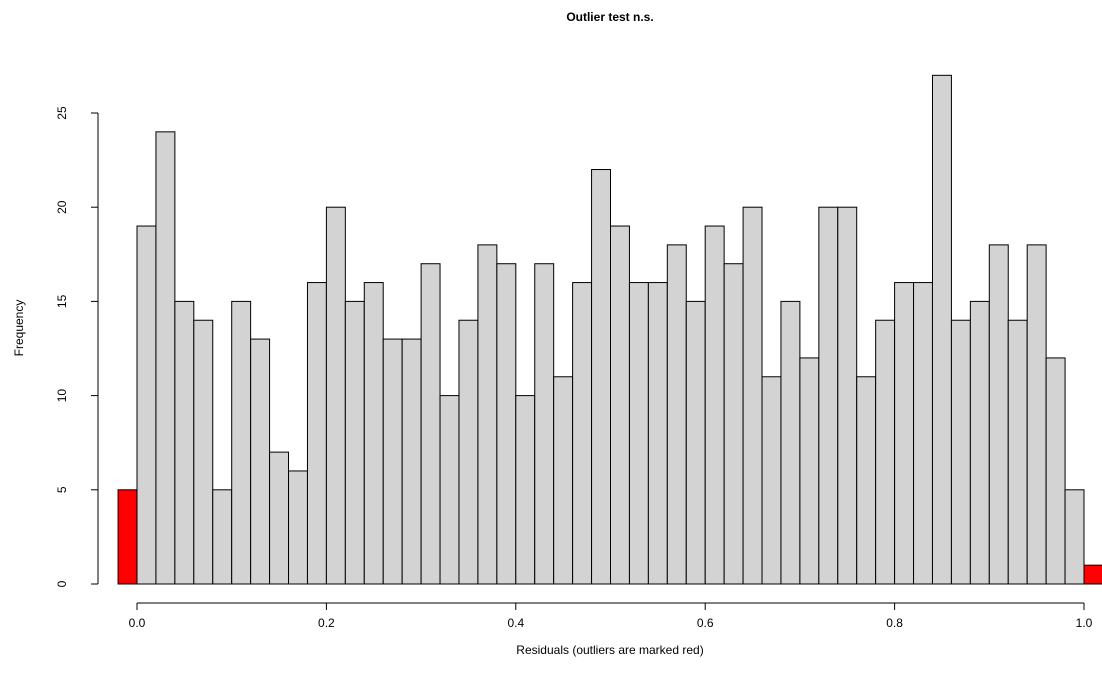  Describe the element at coordinates (705, 623) in the screenshot. I see `x-tick-label: 0.6` at that location.